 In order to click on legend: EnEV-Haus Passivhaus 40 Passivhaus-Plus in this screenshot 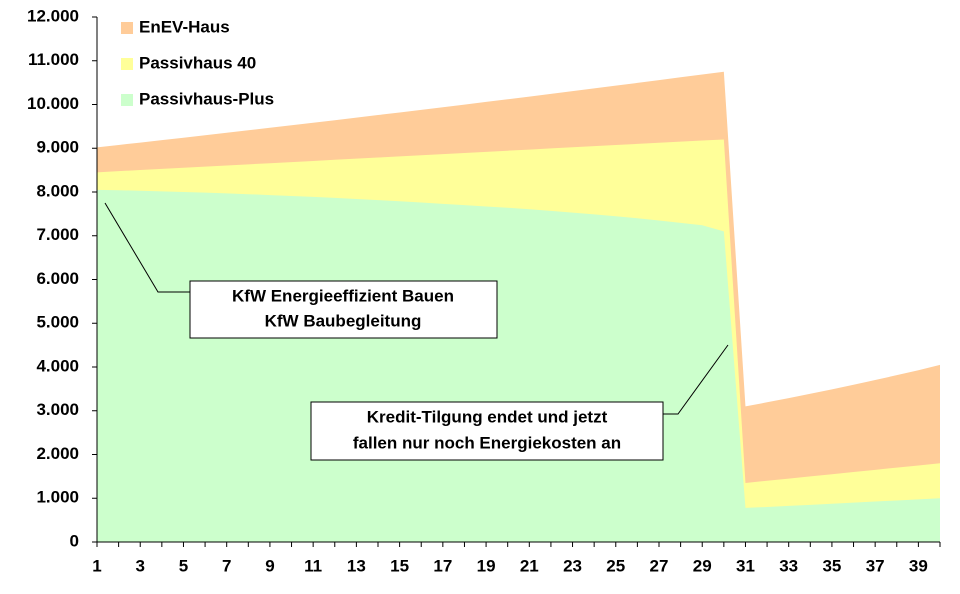, I will do `click(197, 62)`.